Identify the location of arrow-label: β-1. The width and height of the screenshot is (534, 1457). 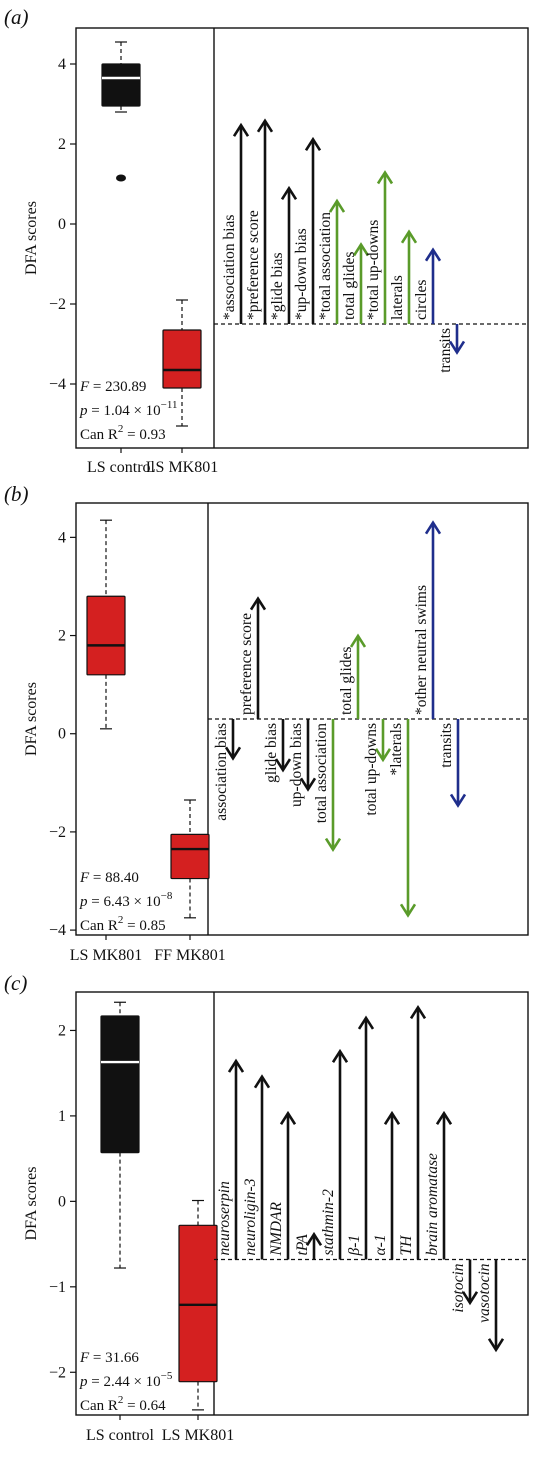
(354, 1246).